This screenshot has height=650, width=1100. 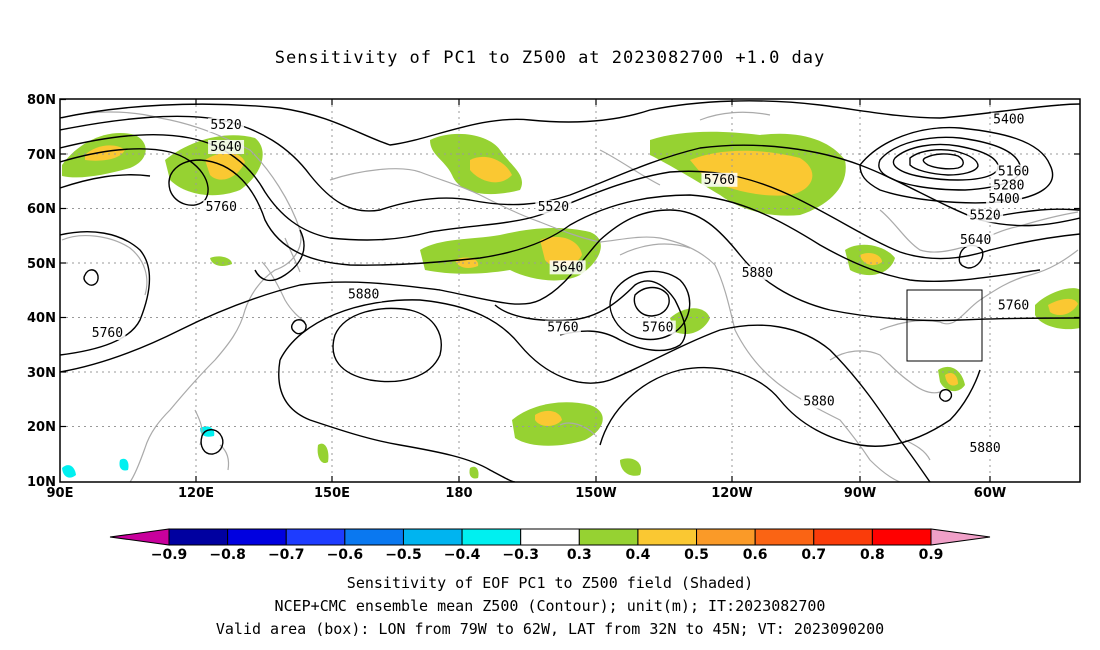 I want to click on colorbar-label: 0.5, so click(x=696, y=555).